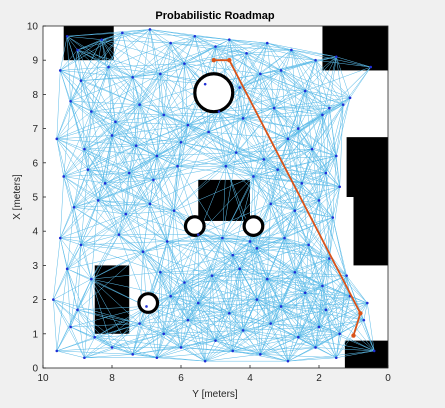  What do you see at coordinates (181, 378) in the screenshot?
I see `x-tick-label: 6` at bounding box center [181, 378].